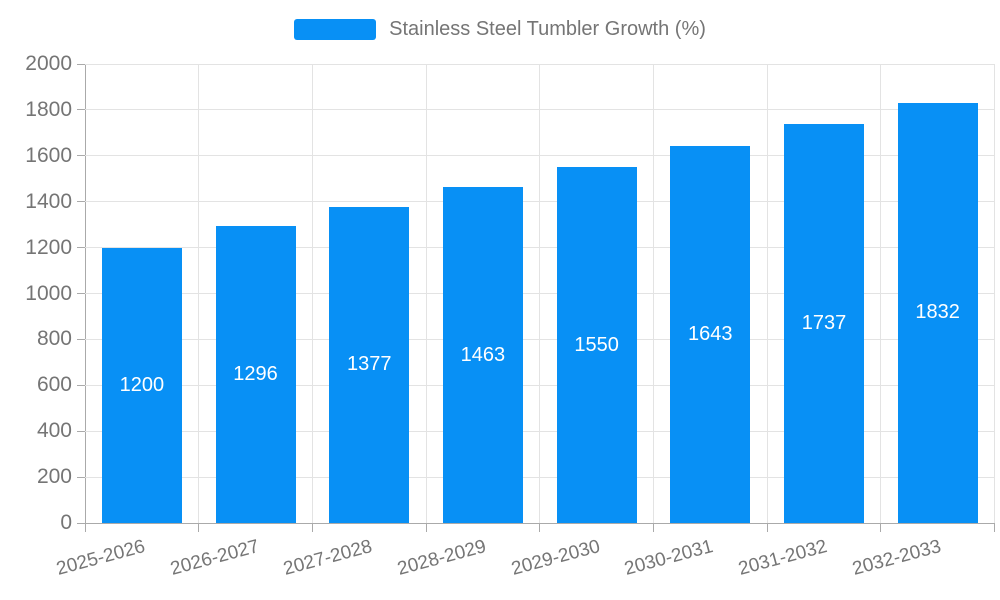 The width and height of the screenshot is (1000, 600). I want to click on legend-label: Stainless Steel Tumbler Growth (%), so click(547, 29).